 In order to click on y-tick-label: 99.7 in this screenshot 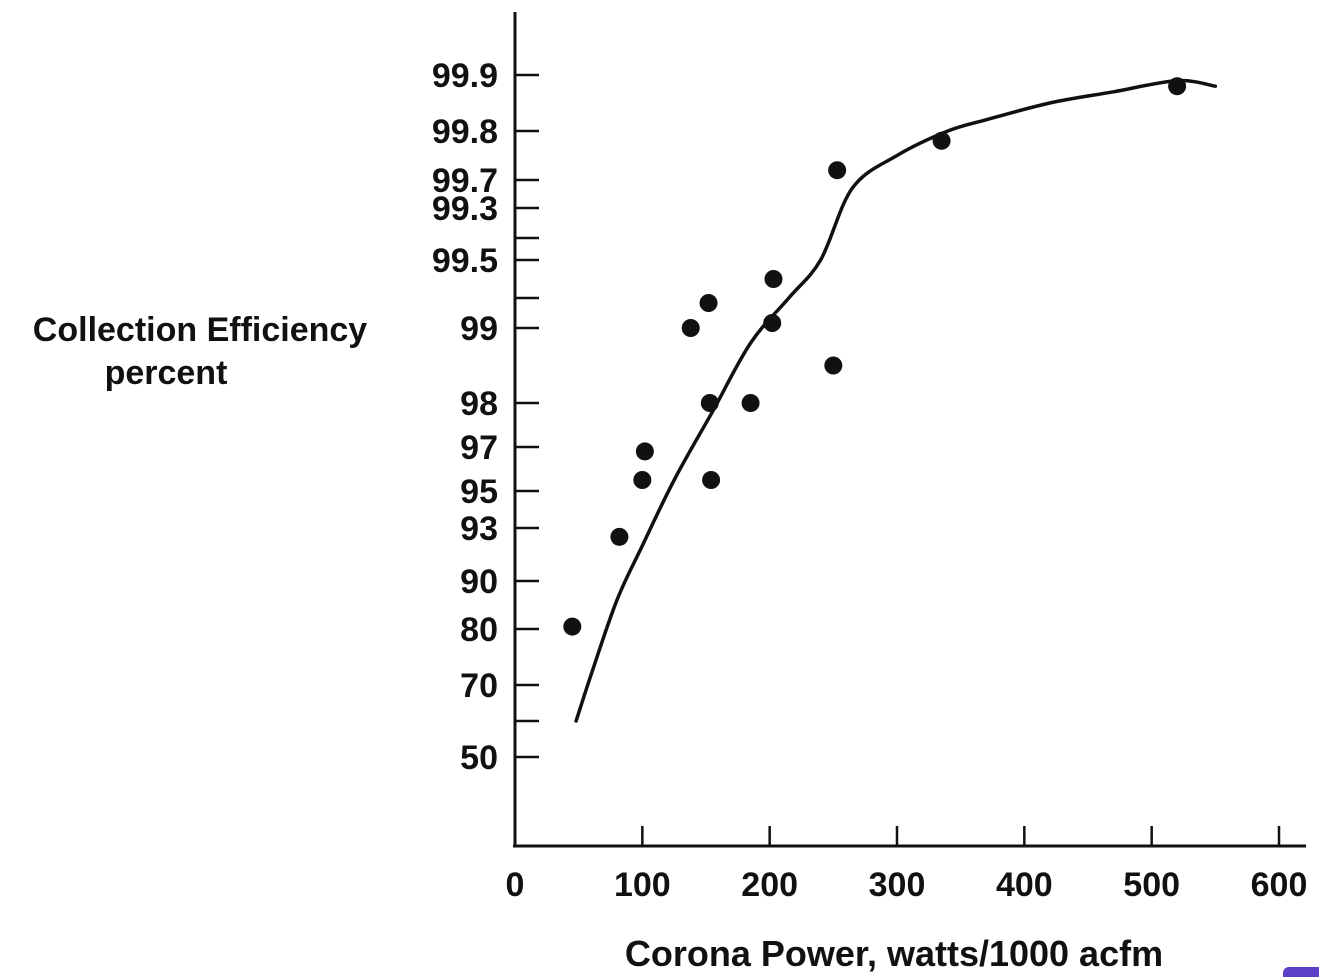, I will do `click(465, 181)`.